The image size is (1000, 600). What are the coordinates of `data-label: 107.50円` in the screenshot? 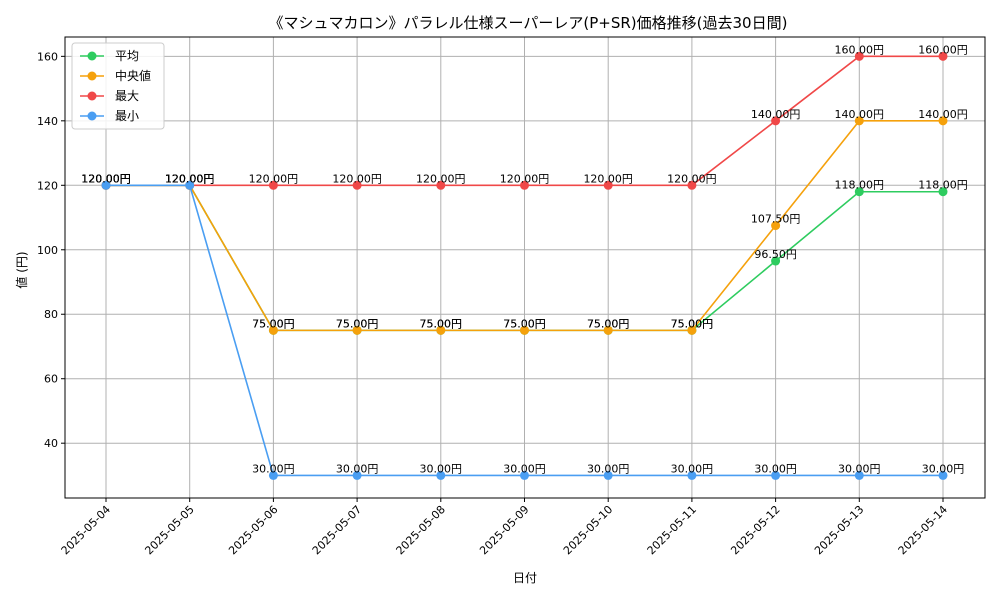 It's located at (776, 219).